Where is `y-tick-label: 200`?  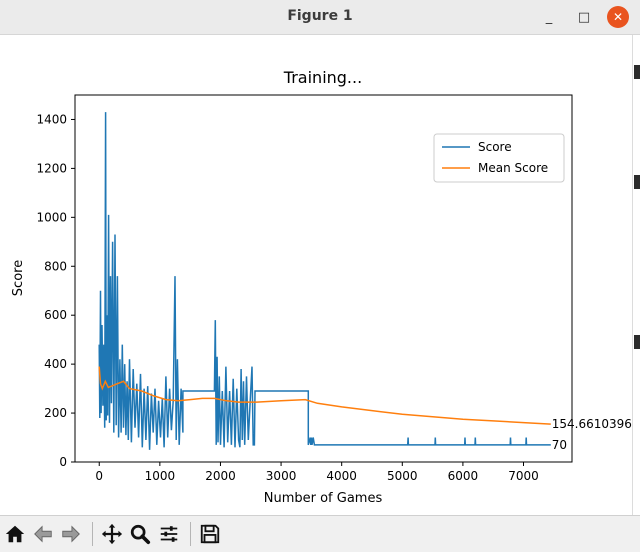
y-tick-label: 200 is located at coordinates (55, 413).